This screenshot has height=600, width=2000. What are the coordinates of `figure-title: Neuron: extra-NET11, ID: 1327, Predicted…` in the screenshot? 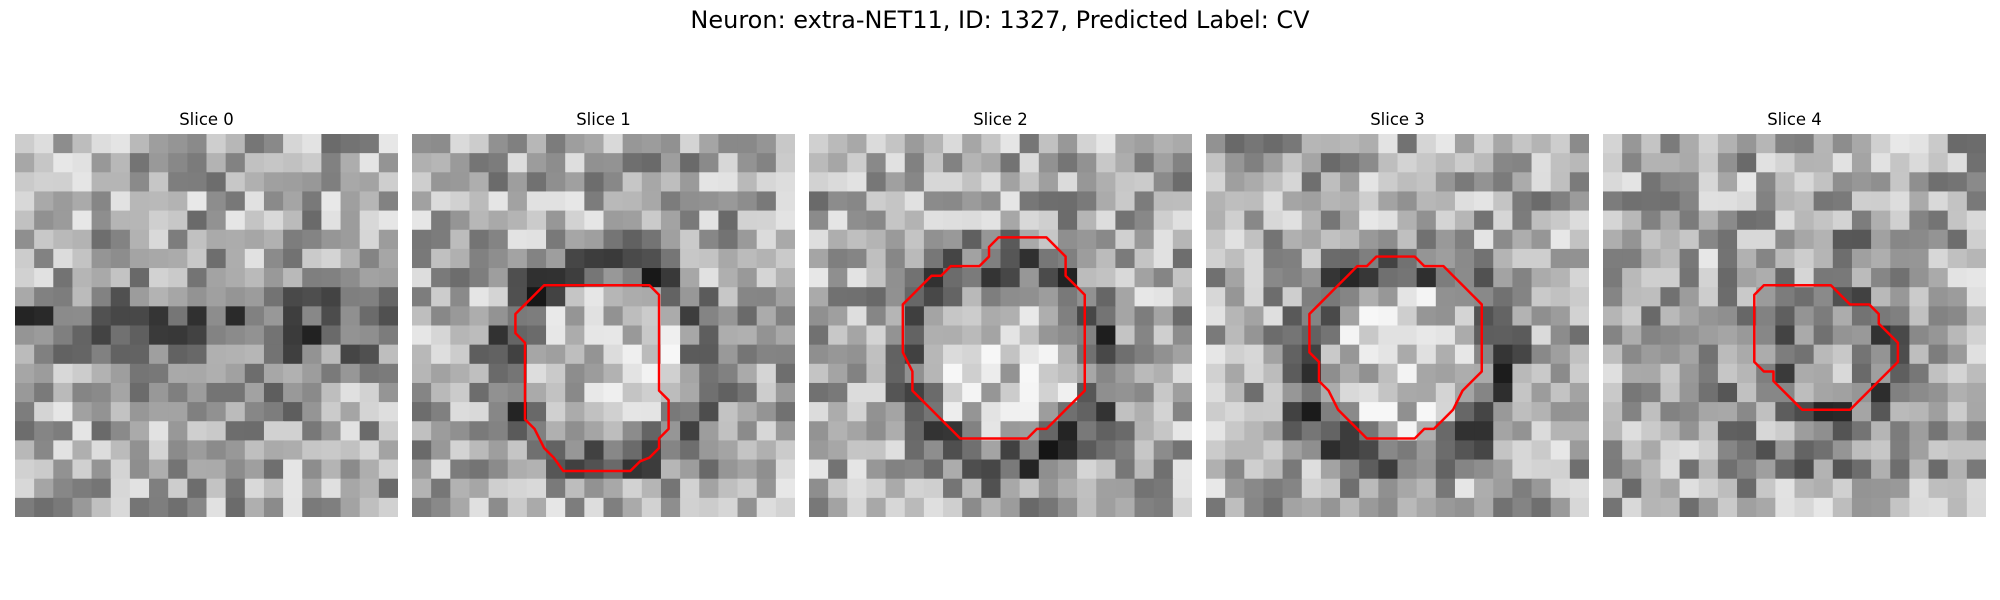 It's located at (1000, 20).